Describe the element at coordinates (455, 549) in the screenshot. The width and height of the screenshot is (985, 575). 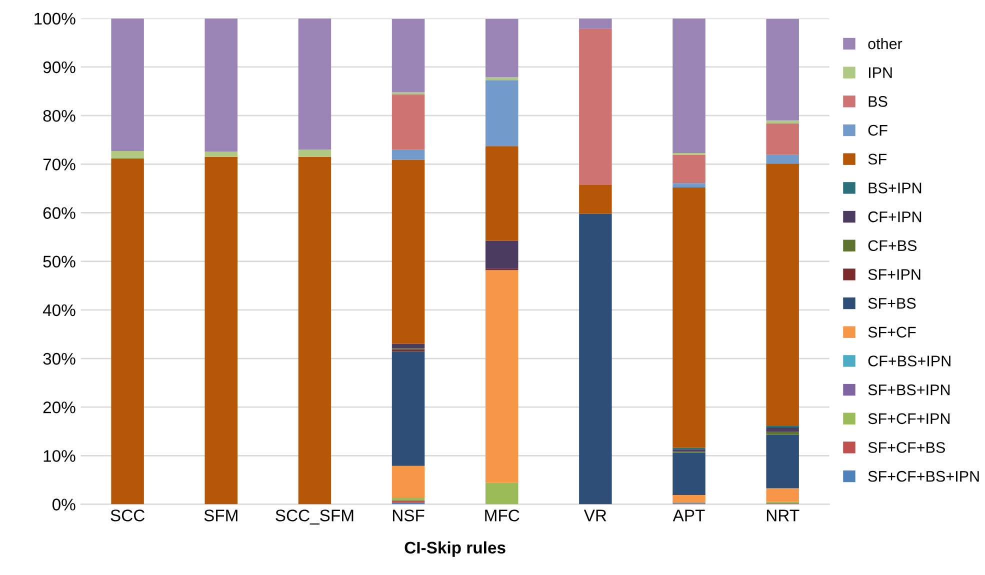
I see `x-axis-title: CI-Skip rules` at that location.